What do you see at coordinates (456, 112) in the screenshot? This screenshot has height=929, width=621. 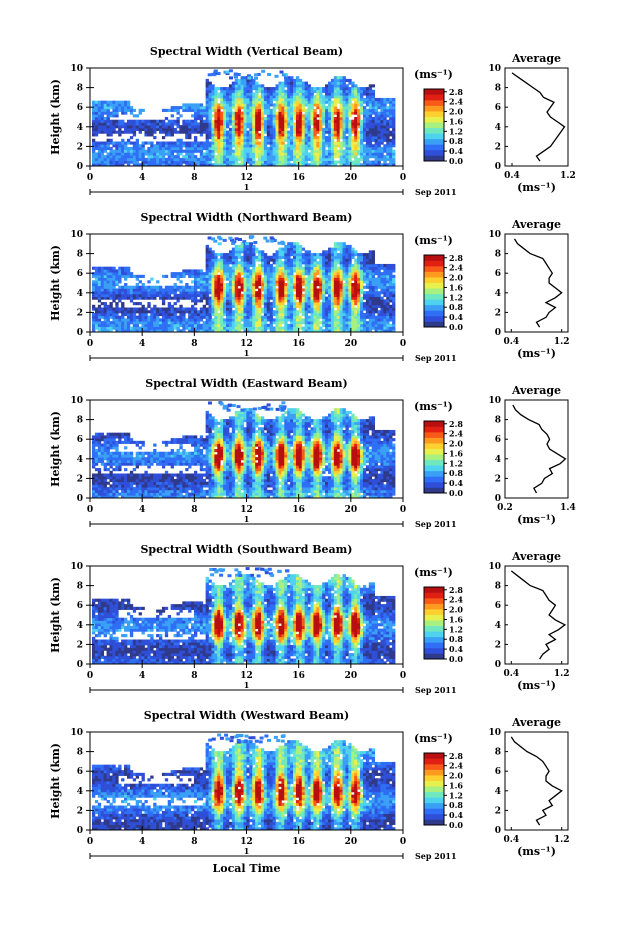 I see `colorbar-tick-label: 2.0` at bounding box center [456, 112].